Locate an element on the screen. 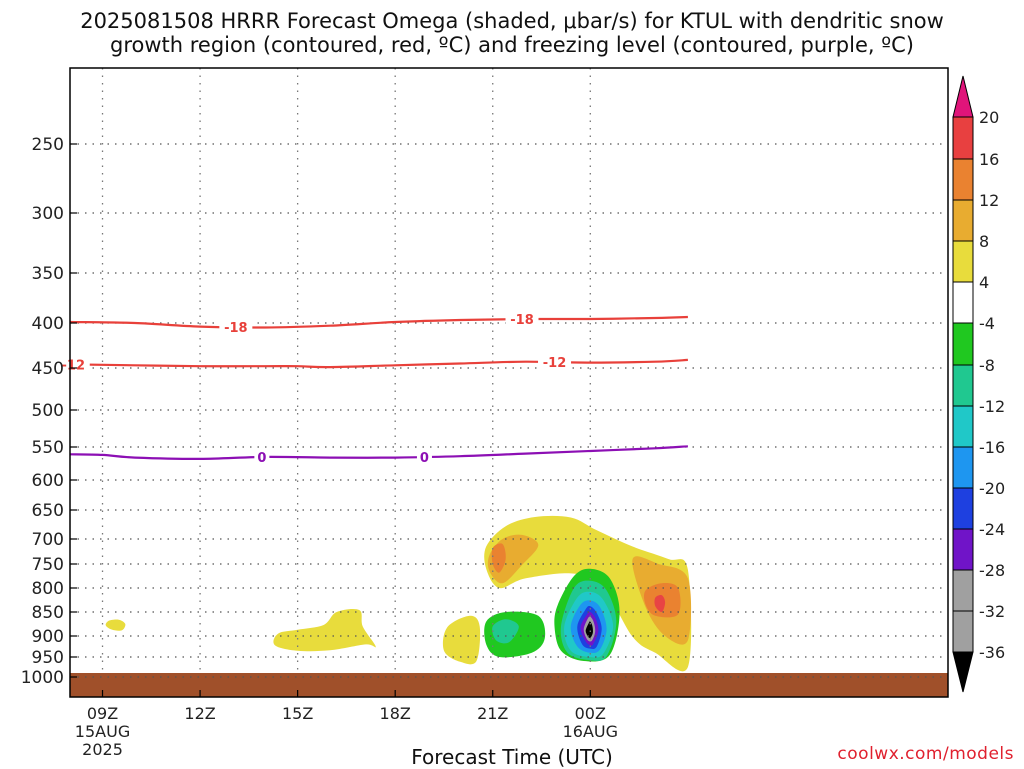 This screenshot has height=769, width=1024. x-tick-label-15Z: 15Z is located at coordinates (297, 713).